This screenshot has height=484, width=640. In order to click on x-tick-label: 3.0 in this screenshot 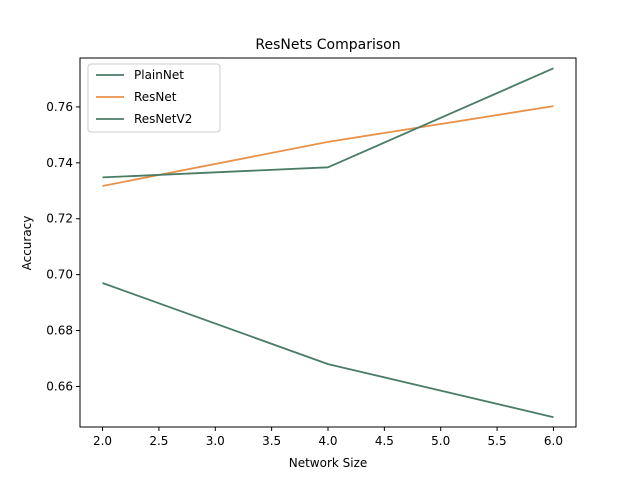, I will do `click(215, 441)`.